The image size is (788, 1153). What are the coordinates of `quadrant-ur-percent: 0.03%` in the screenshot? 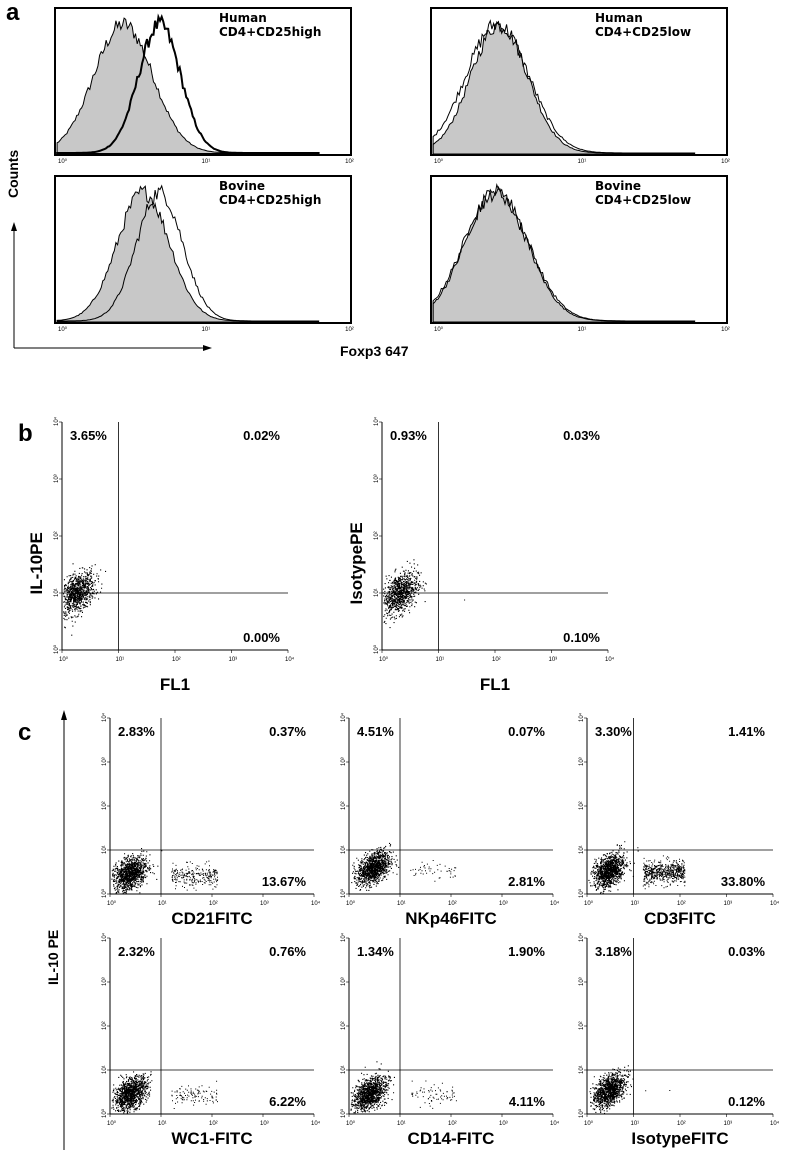 It's located at (581, 435).